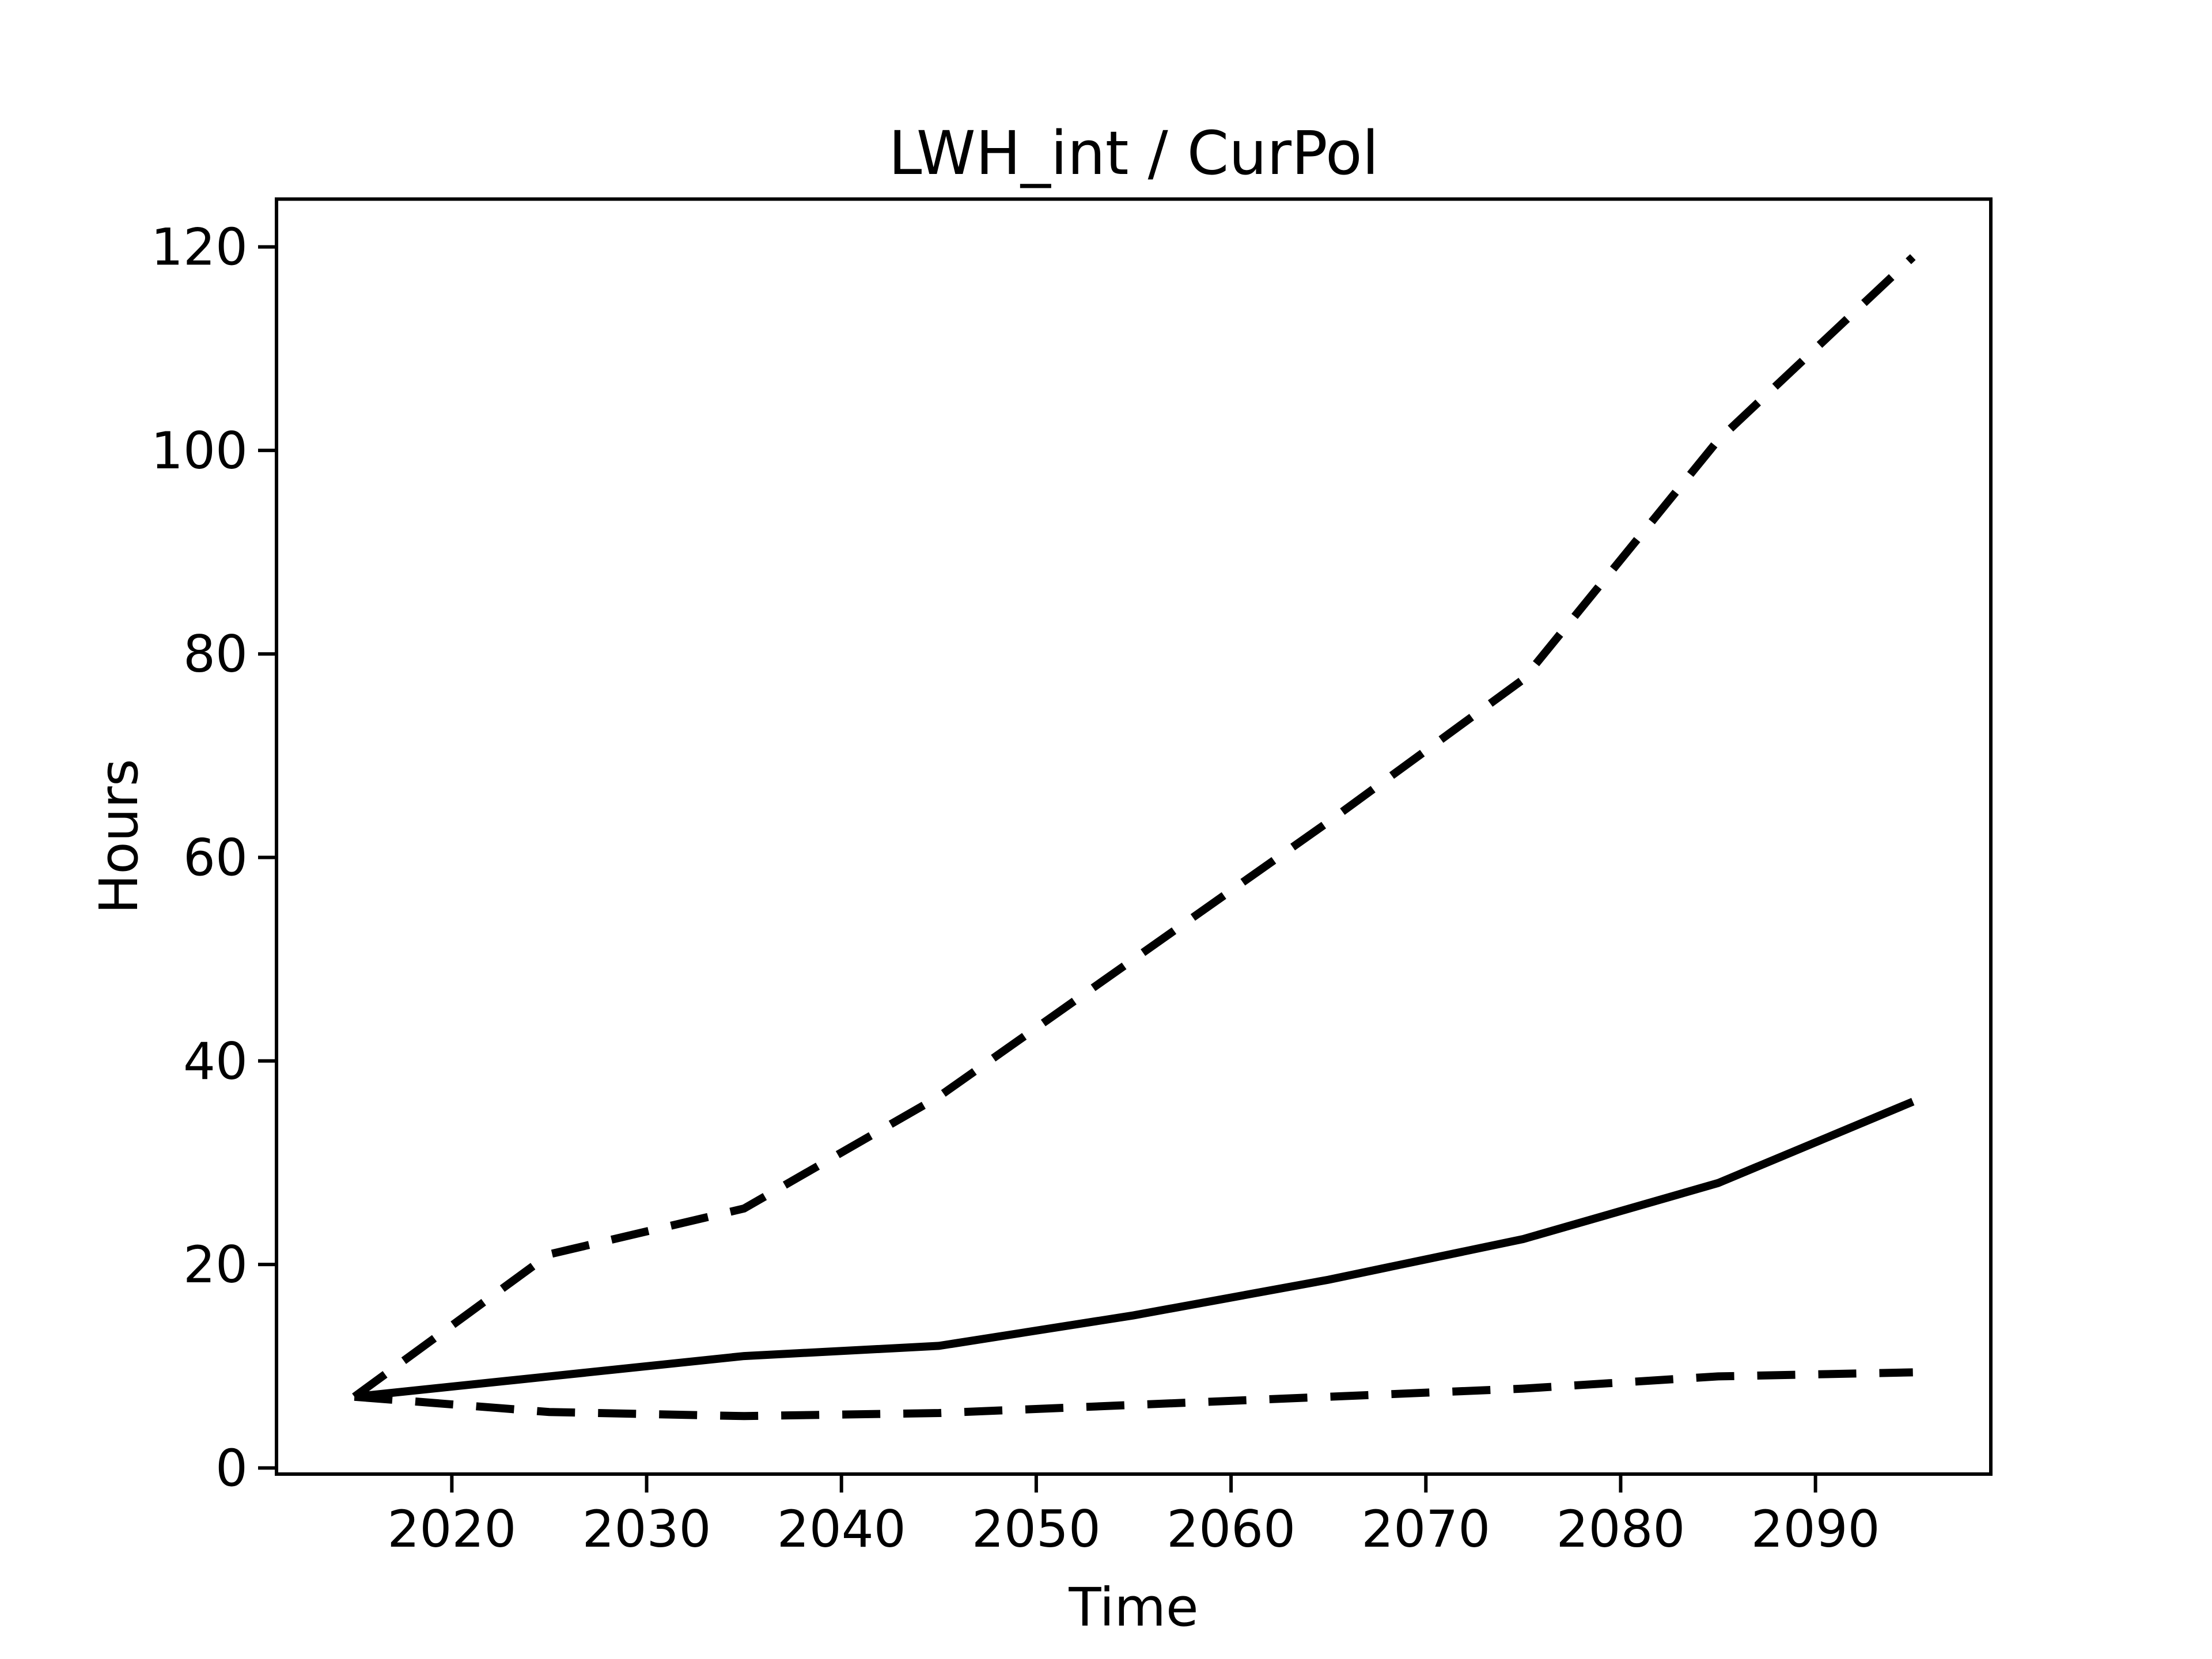 This screenshot has width=2212, height=1659. What do you see at coordinates (199, 450) in the screenshot?
I see `y-tick-label: 100` at bounding box center [199, 450].